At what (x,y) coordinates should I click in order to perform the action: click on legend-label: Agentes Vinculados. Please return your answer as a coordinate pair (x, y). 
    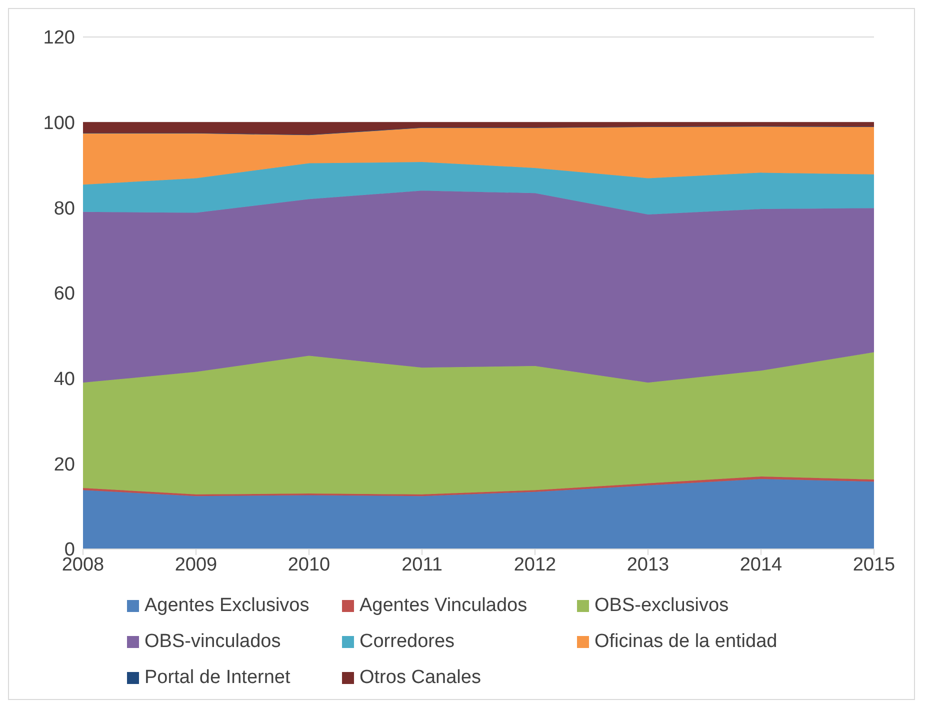
    Looking at the image, I should click on (443, 606).